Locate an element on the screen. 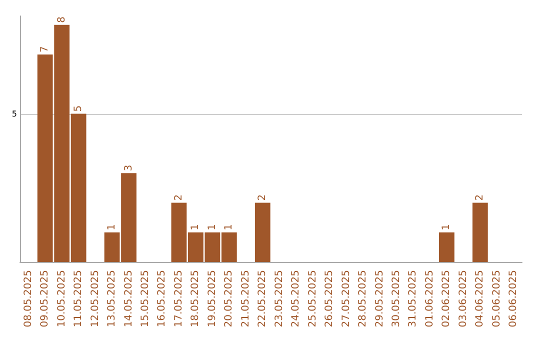 Image resolution: width=540 pixels, height=340 pixels. x-tick-label: 06.06.2025 is located at coordinates (514, 299).